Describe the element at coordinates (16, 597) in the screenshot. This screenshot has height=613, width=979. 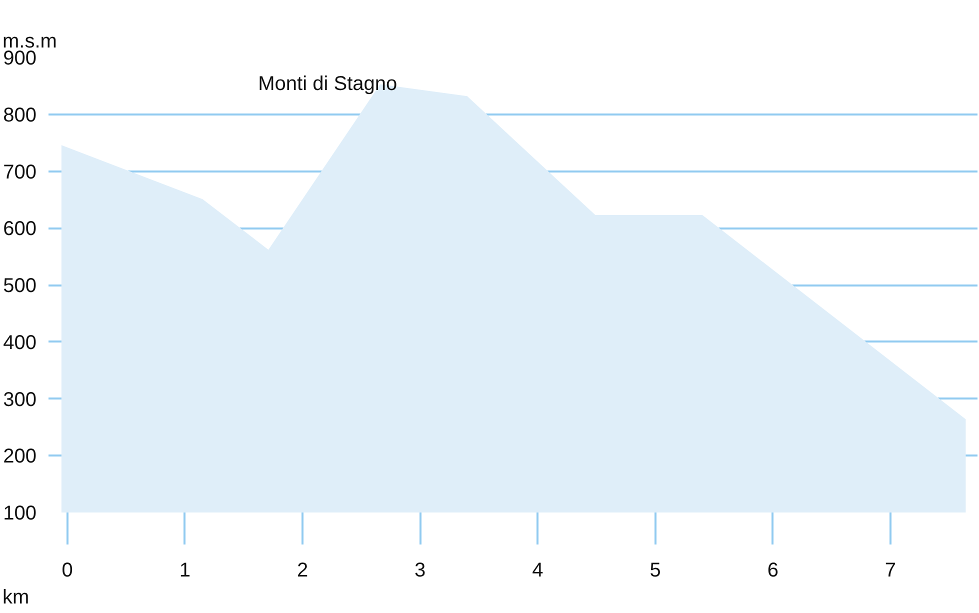
I see `x-axis-title: km` at that location.